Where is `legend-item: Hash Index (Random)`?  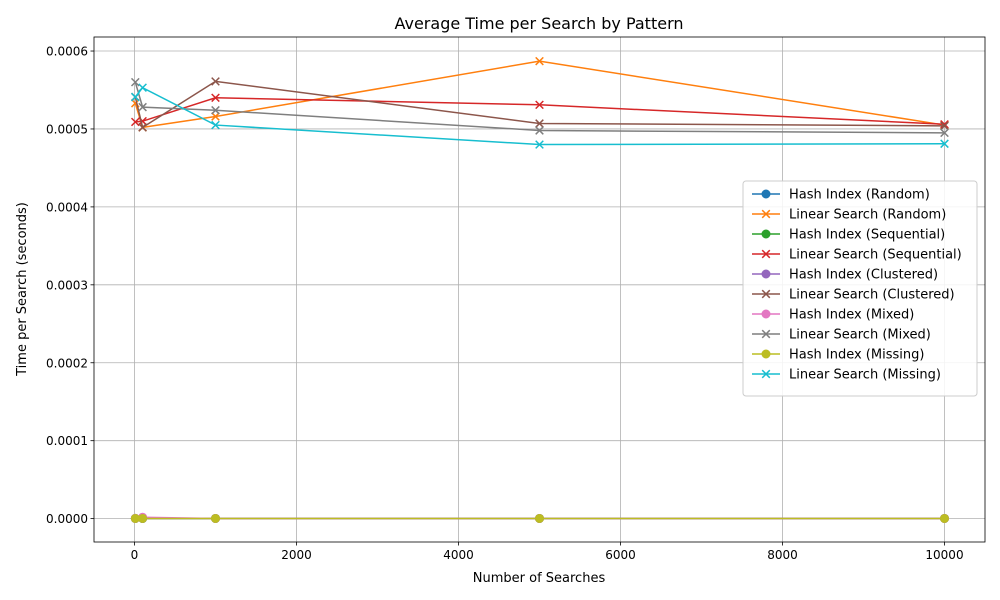
legend-item: Hash Index (Random) is located at coordinates (841, 195).